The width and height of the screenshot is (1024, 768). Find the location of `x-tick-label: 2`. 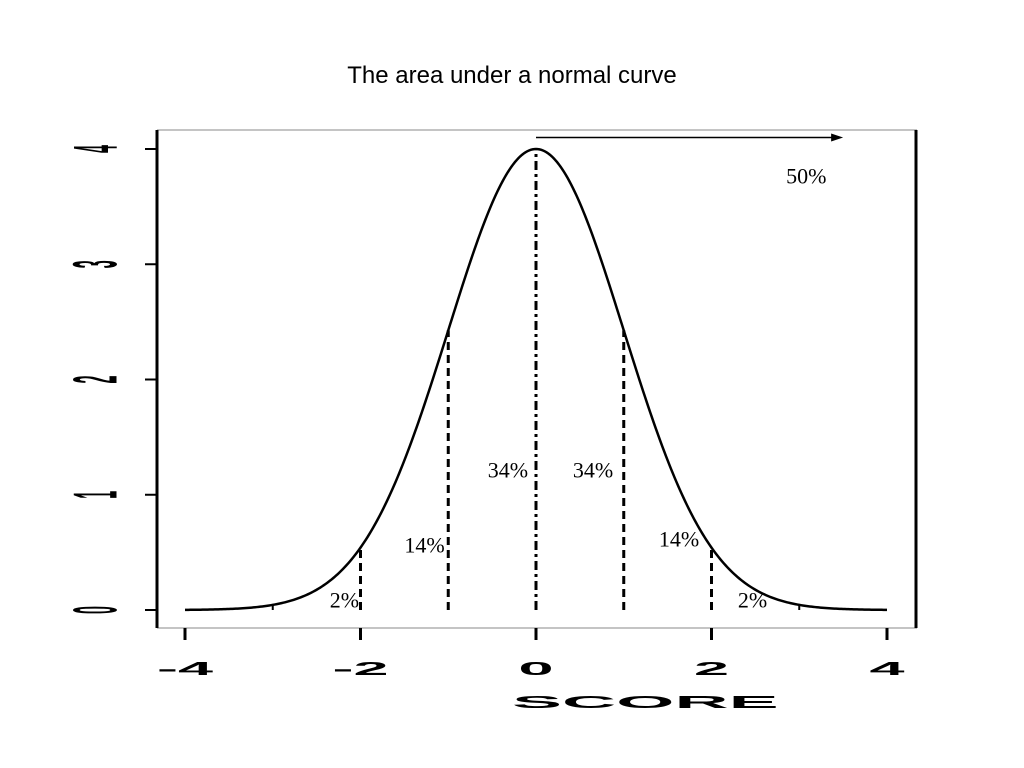

x-tick-label: 2 is located at coordinates (711, 669).